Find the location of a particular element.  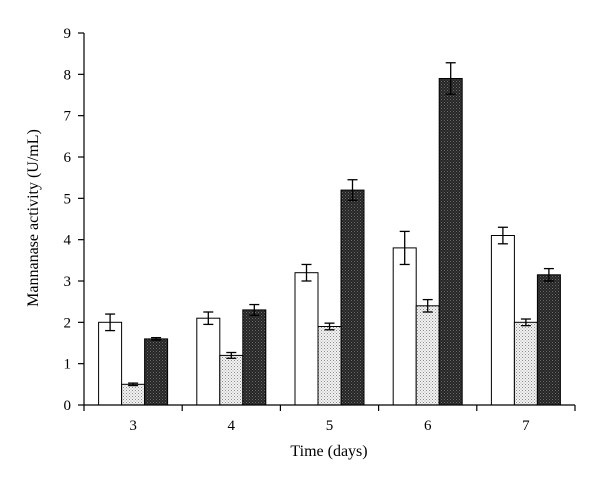

y-tick-label-4: 4 is located at coordinates (68, 241).